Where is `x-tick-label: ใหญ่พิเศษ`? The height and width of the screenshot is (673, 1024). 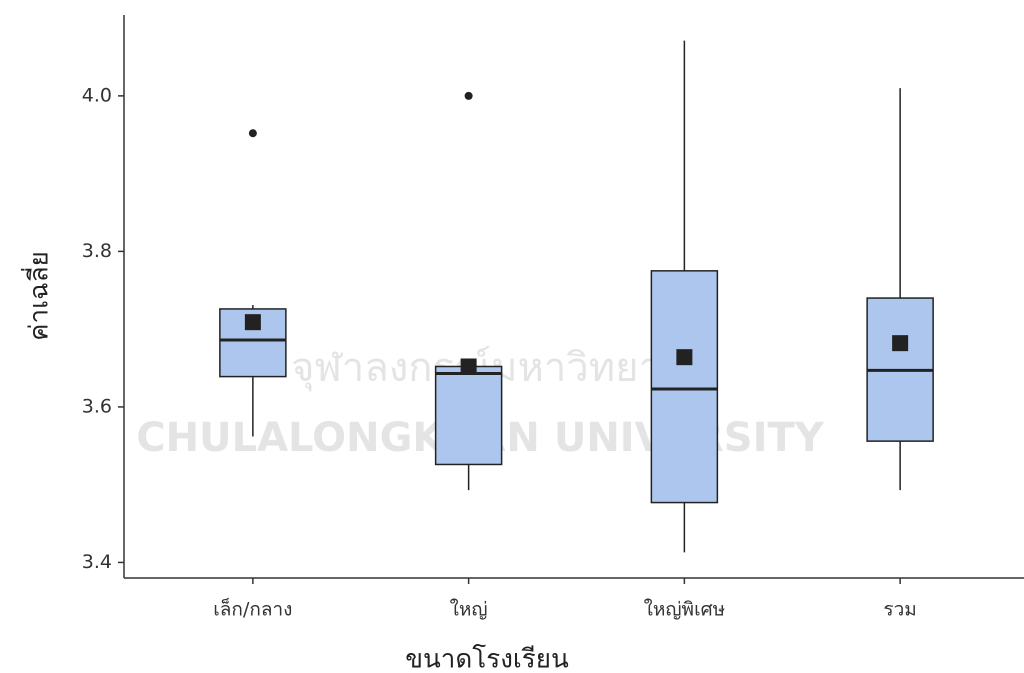 x-tick-label: ใหญ่พิเศษ is located at coordinates (685, 610).